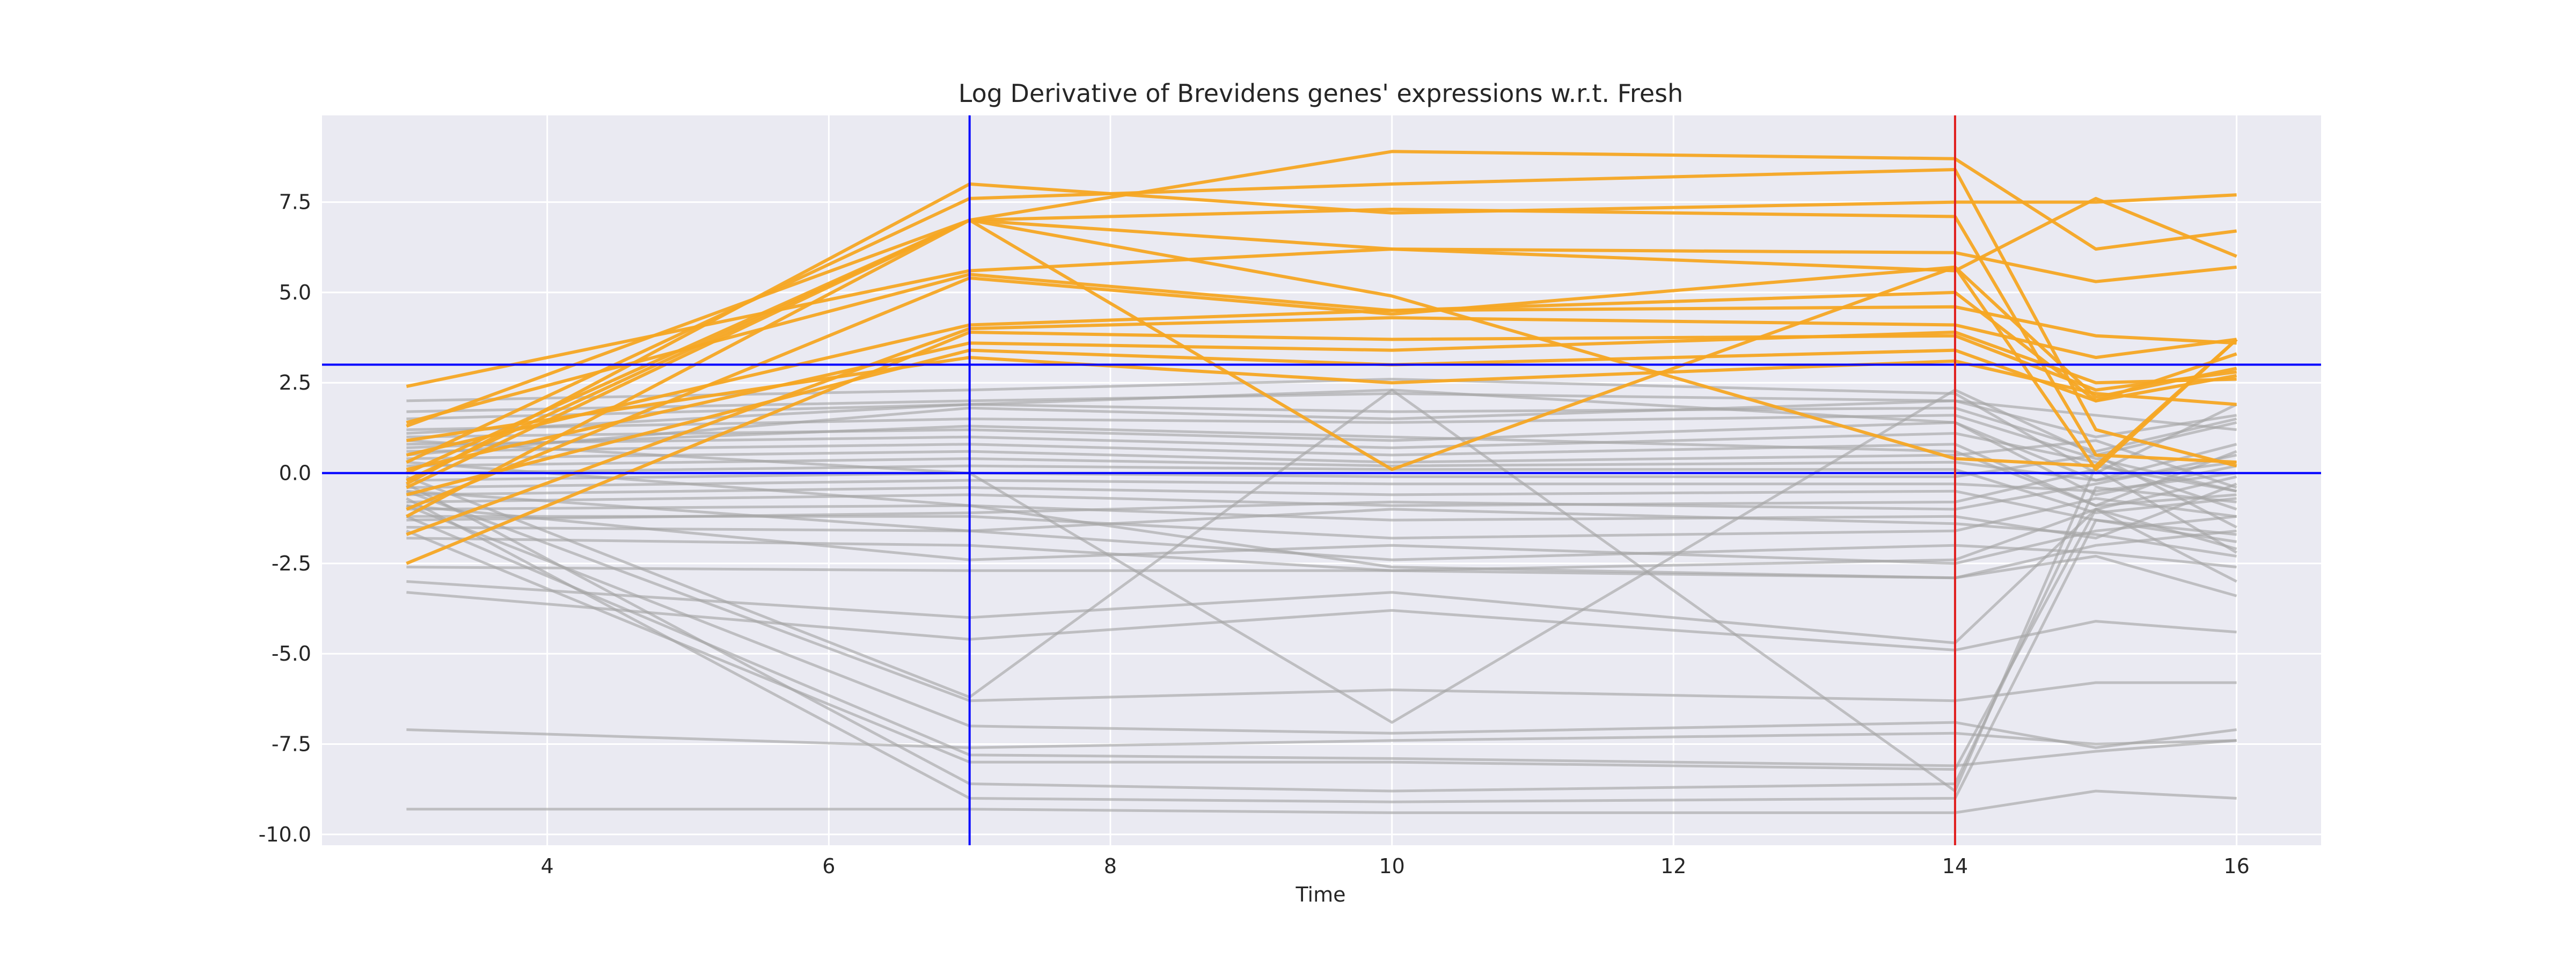 This screenshot has width=2576, height=966. What do you see at coordinates (291, 563) in the screenshot?
I see `y-tick-label: -2.5` at bounding box center [291, 563].